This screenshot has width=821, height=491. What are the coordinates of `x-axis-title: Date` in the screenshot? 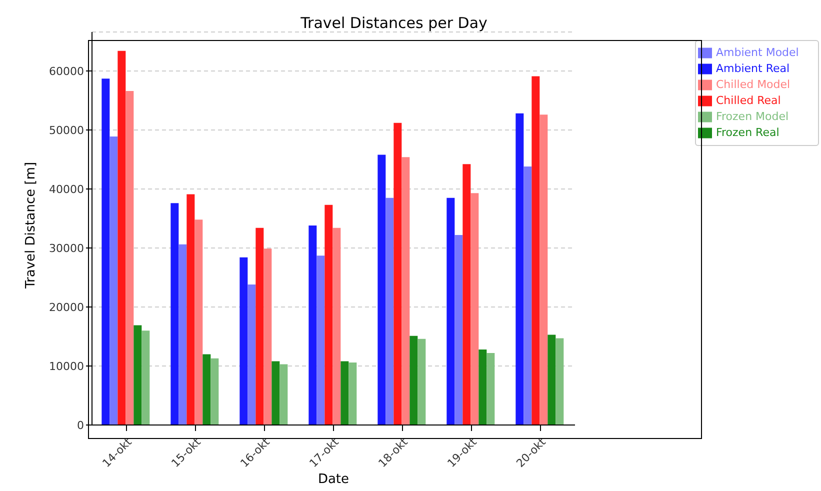 It's located at (334, 479).